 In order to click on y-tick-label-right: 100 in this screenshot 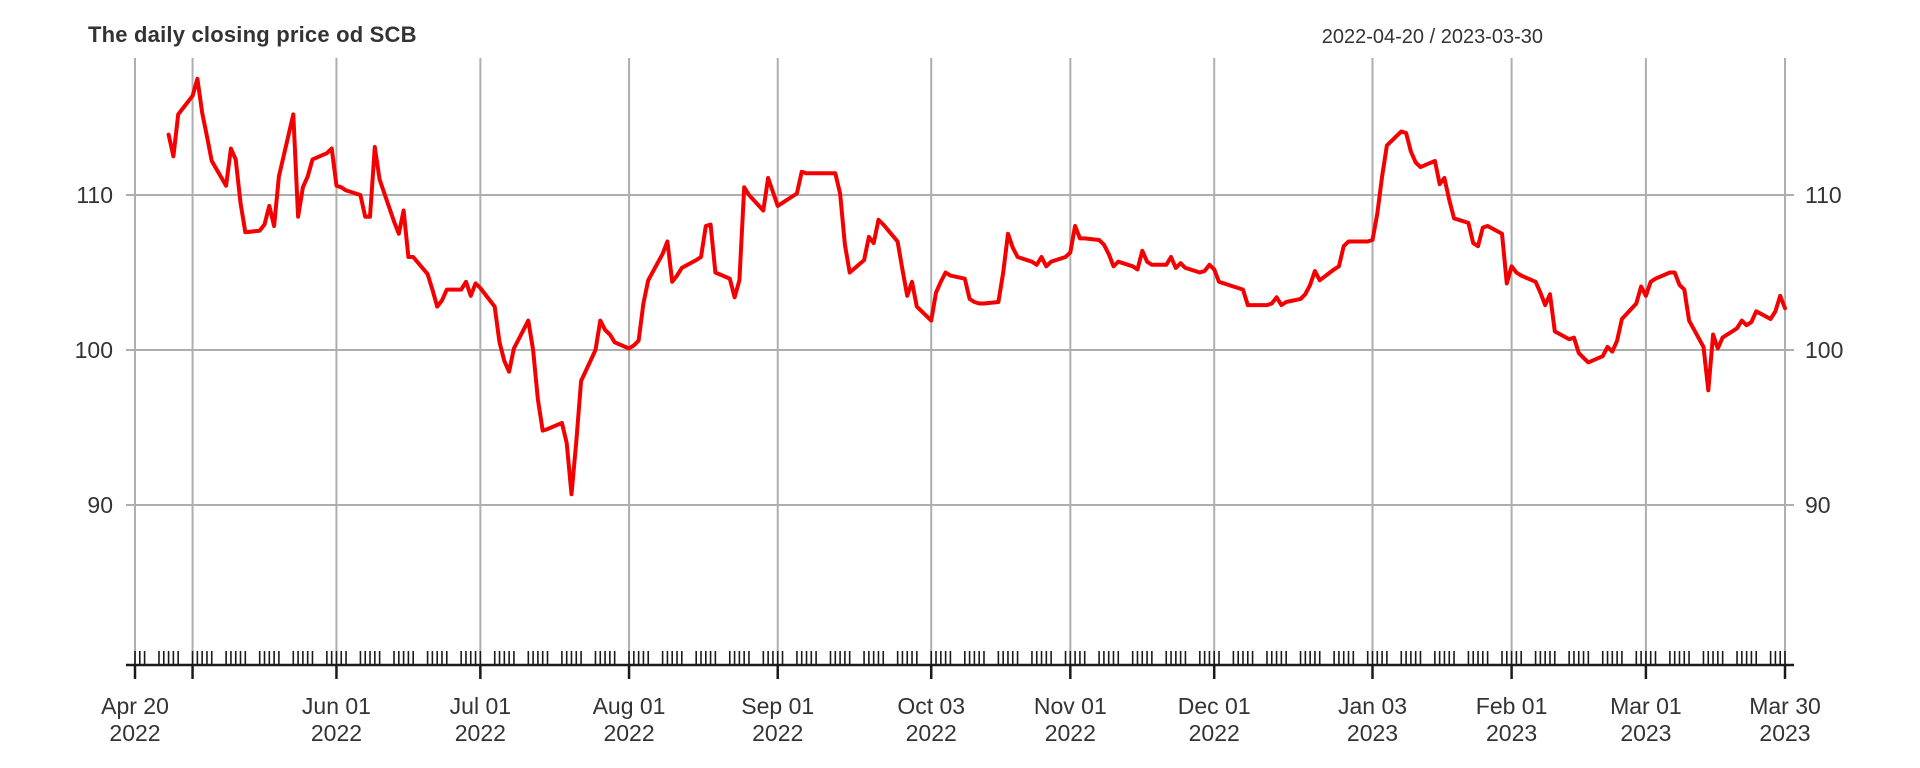, I will do `click(1824, 350)`.